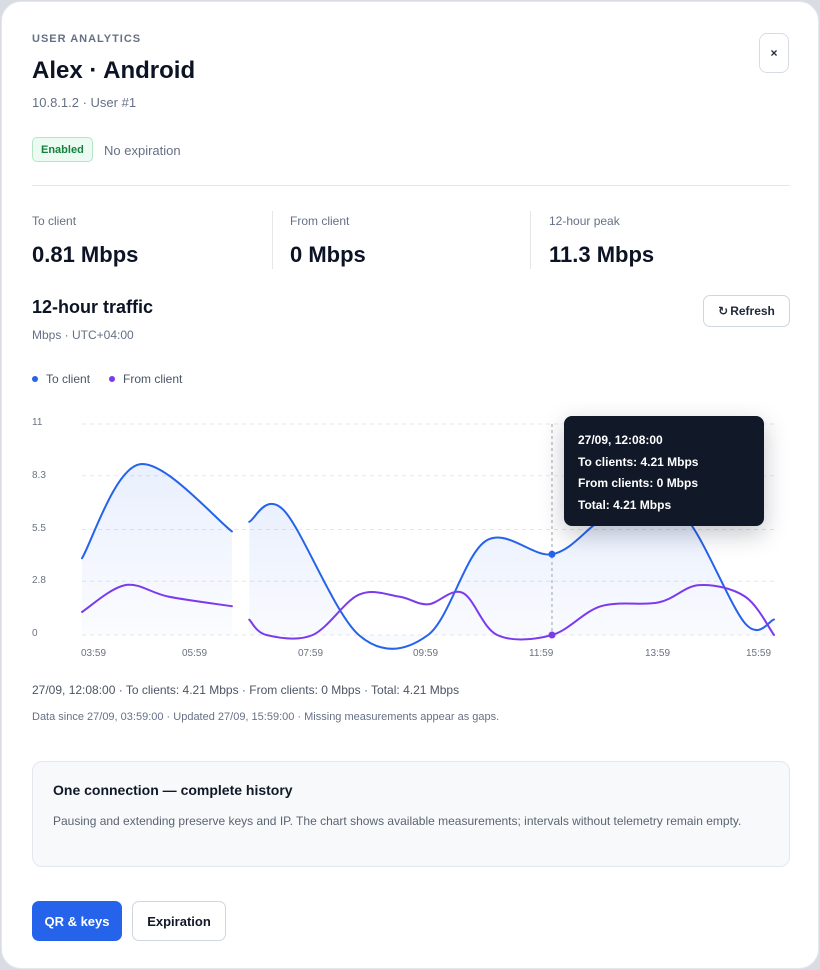  I want to click on qr-keys-button: QR & keys, so click(77, 921).